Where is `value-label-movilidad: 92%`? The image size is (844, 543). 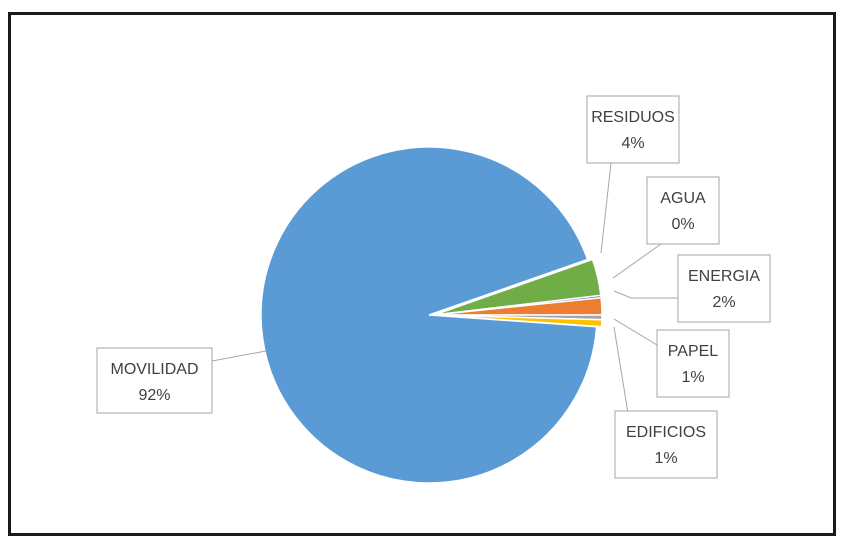 value-label-movilidad: 92% is located at coordinates (154, 395).